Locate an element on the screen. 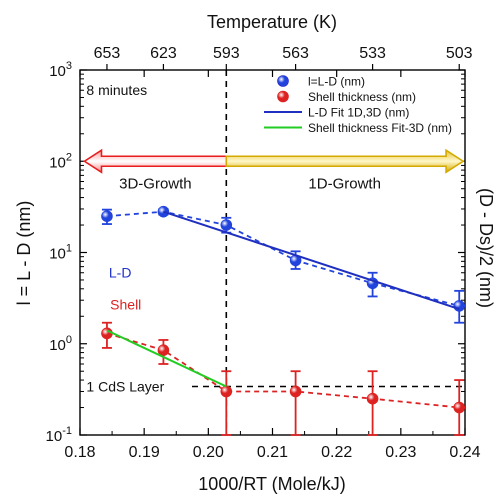  legend-label: l=L-D (nm) is located at coordinates (336, 82).